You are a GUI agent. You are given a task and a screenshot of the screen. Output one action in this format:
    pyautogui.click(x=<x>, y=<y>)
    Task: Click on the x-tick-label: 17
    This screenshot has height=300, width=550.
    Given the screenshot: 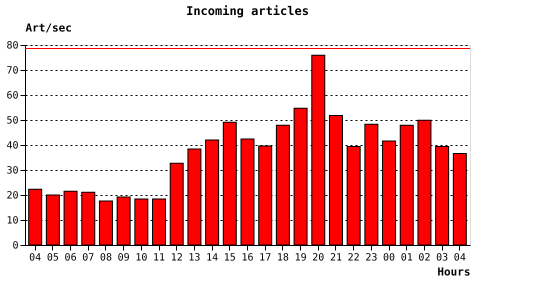 What is the action you would take?
    pyautogui.click(x=265, y=258)
    